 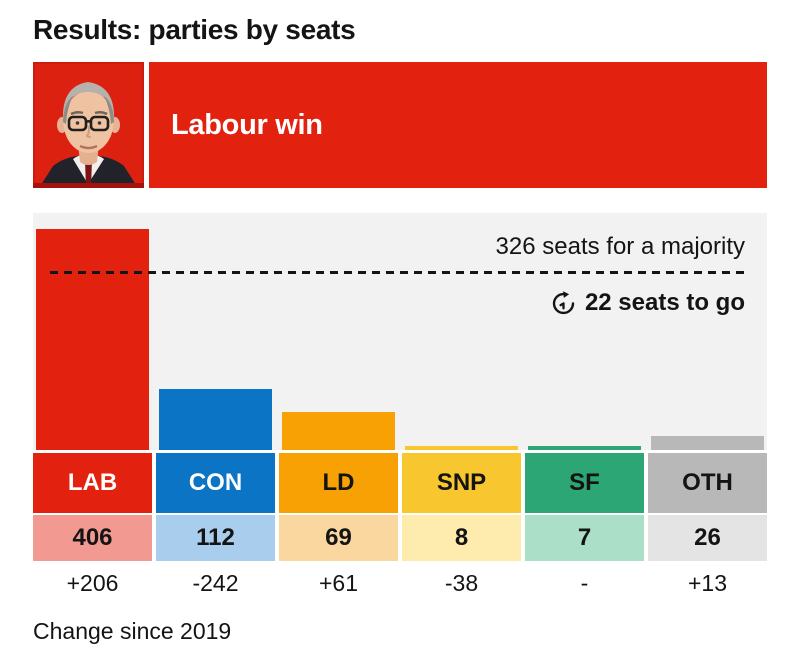 What do you see at coordinates (215, 483) in the screenshot?
I see `party-label-con: CON` at bounding box center [215, 483].